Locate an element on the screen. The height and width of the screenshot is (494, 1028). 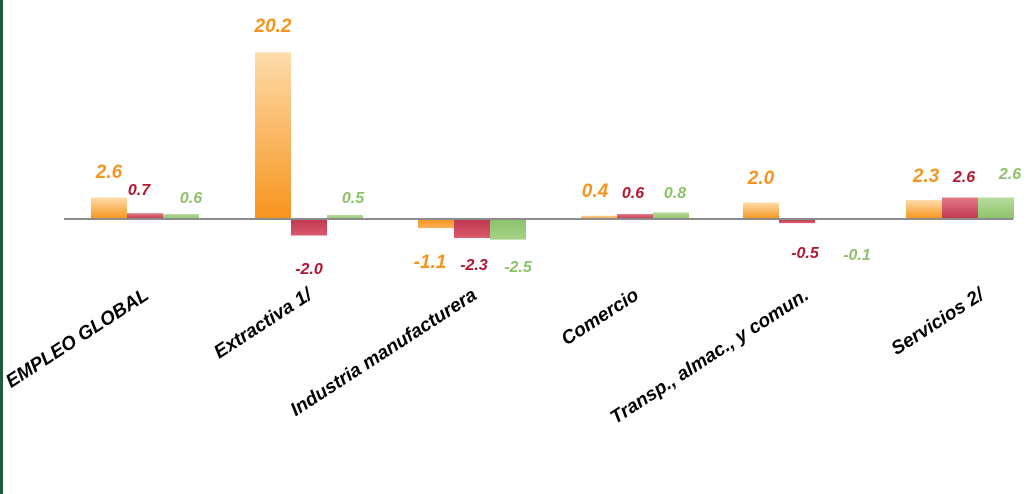
value-label-red-4: -0.5 is located at coordinates (805, 253).